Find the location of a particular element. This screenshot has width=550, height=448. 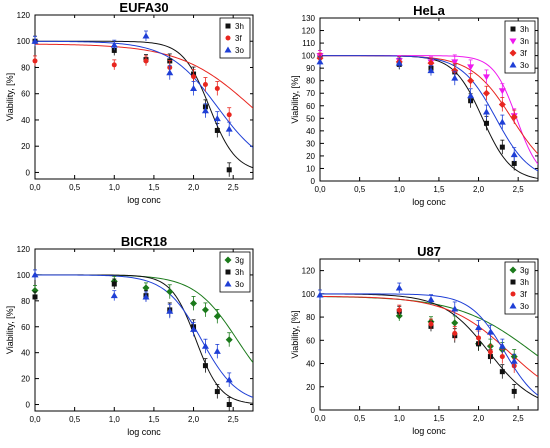

chart-title: U87 is located at coordinates (429, 251).